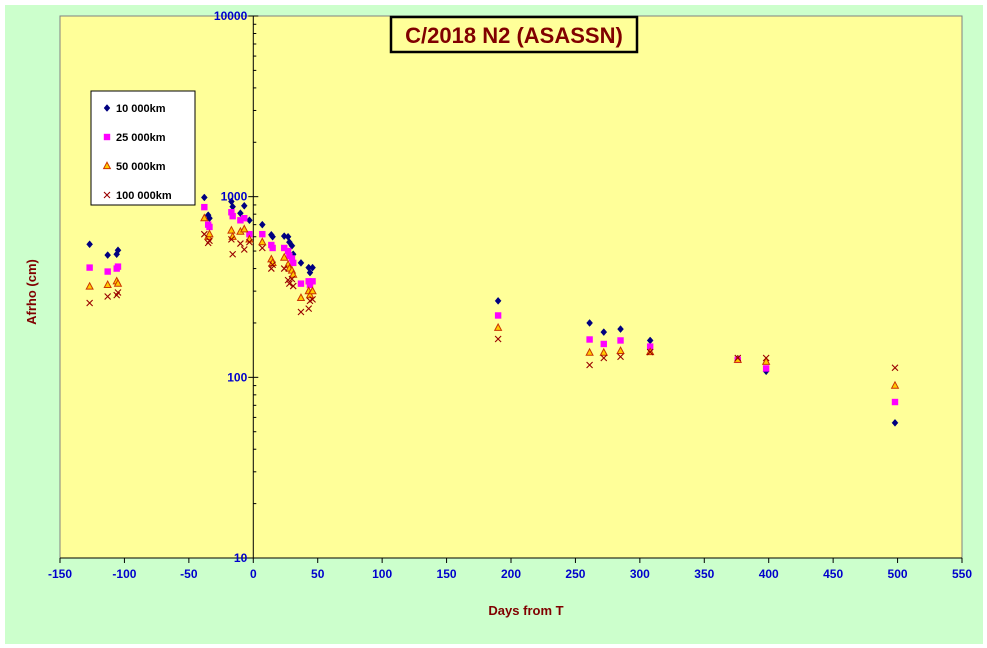  What do you see at coordinates (237, 377) in the screenshot?
I see `y-tick-label: 100` at bounding box center [237, 377].